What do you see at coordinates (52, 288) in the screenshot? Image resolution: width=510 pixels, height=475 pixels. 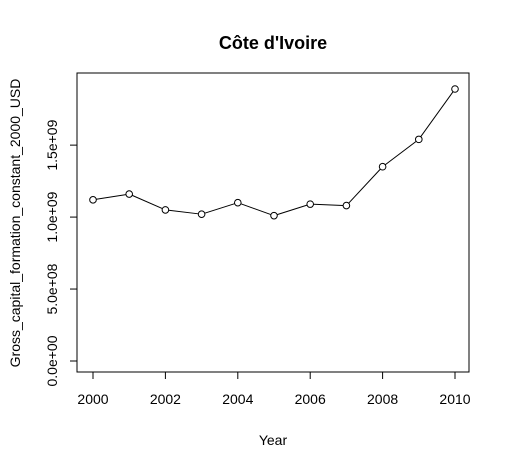 I see `y-tick-label: 5.0e+08` at bounding box center [52, 288].